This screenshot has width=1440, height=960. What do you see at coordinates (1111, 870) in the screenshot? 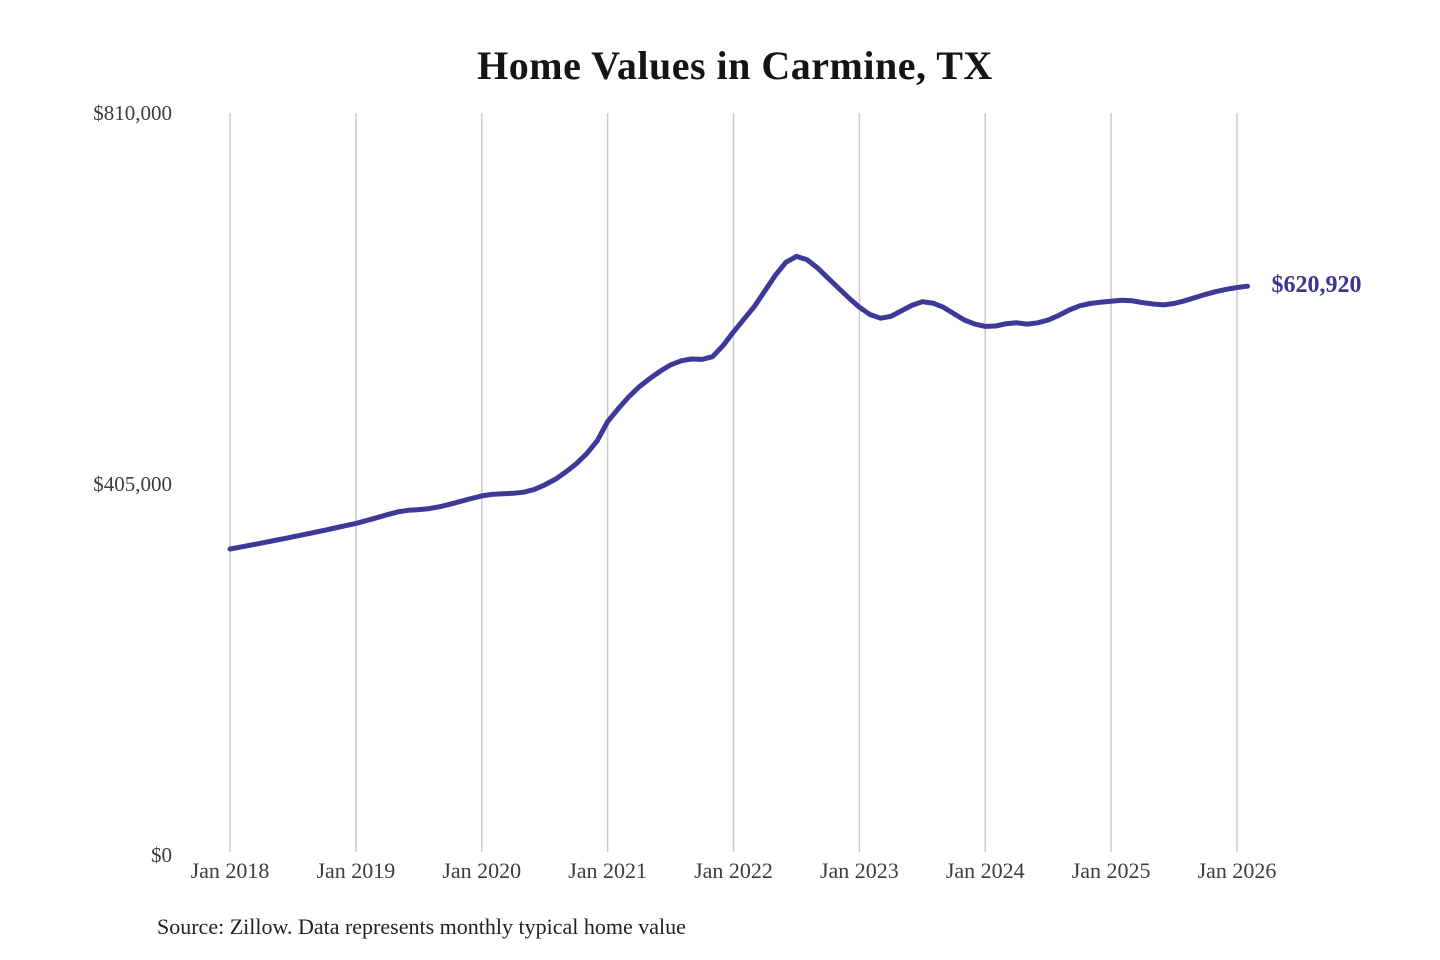
I see `x-tick-label: Jan 2025` at bounding box center [1111, 870].